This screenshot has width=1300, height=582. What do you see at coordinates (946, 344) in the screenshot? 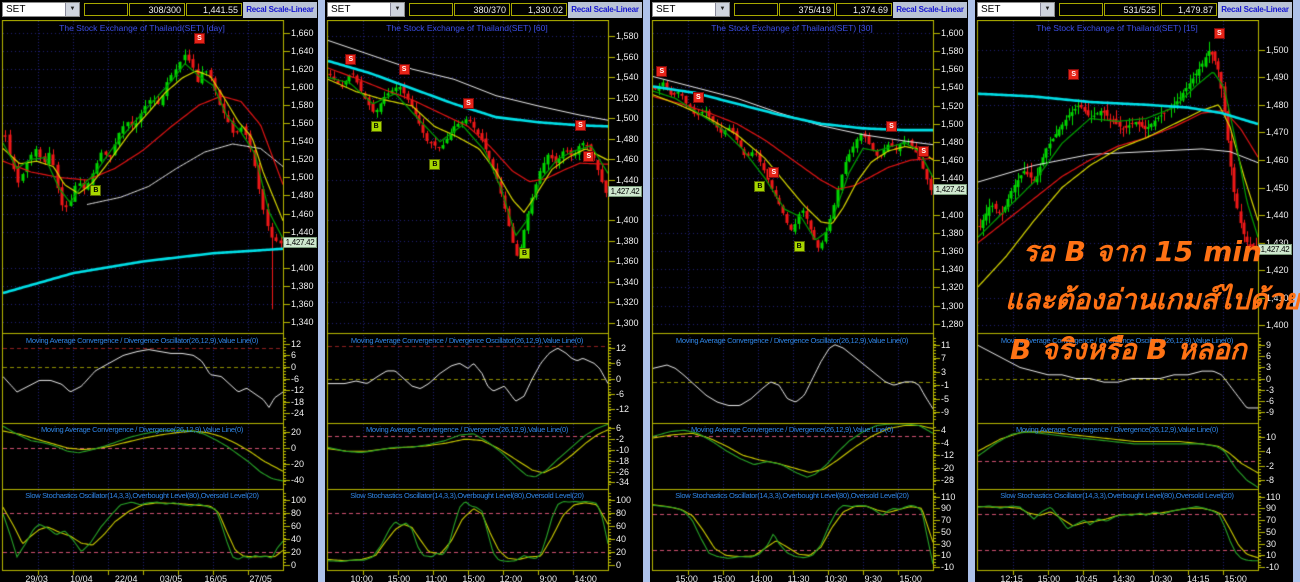
I see `axis-tick-label: 11` at bounding box center [946, 344].